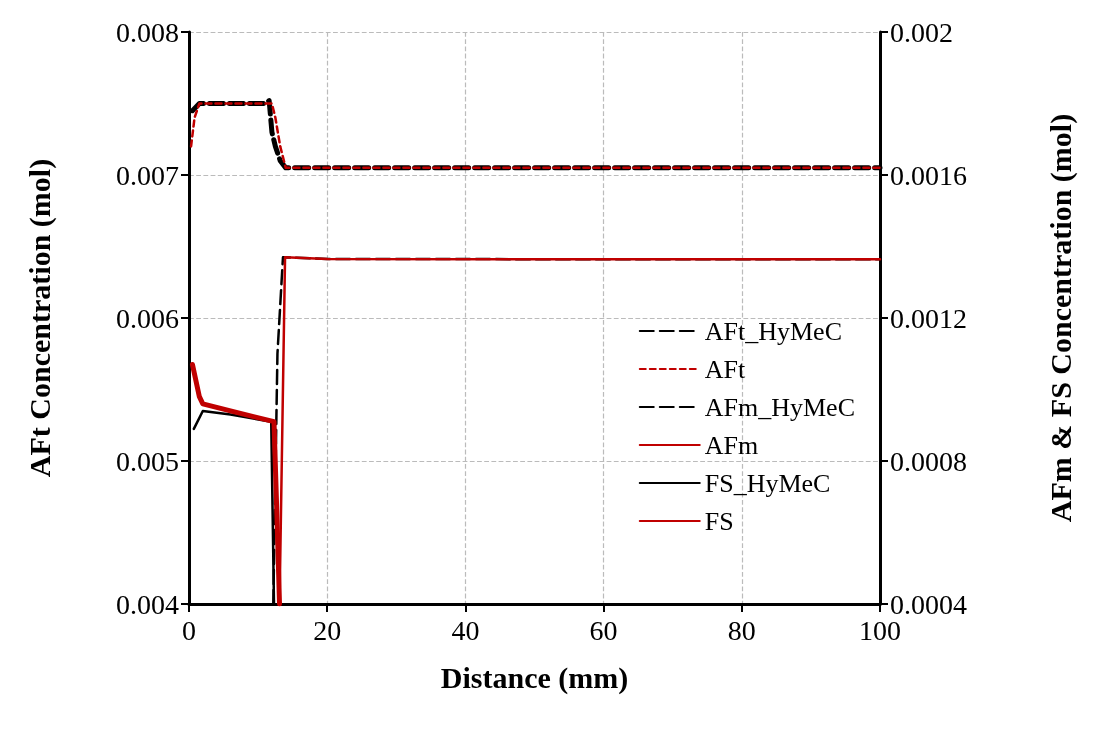  What do you see at coordinates (465, 630) in the screenshot?
I see `x-tick-label: 40` at bounding box center [465, 630].